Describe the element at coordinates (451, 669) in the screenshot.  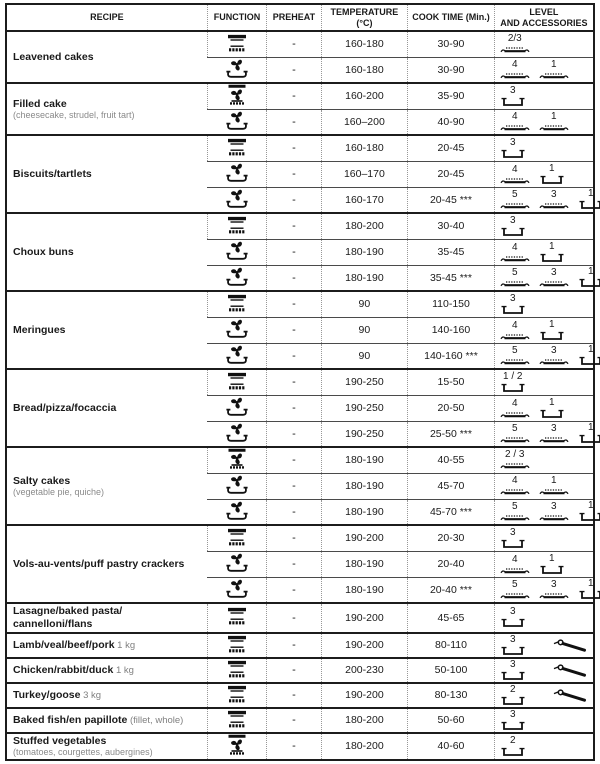
I see `cooktime-cell: 50-100` at that location.